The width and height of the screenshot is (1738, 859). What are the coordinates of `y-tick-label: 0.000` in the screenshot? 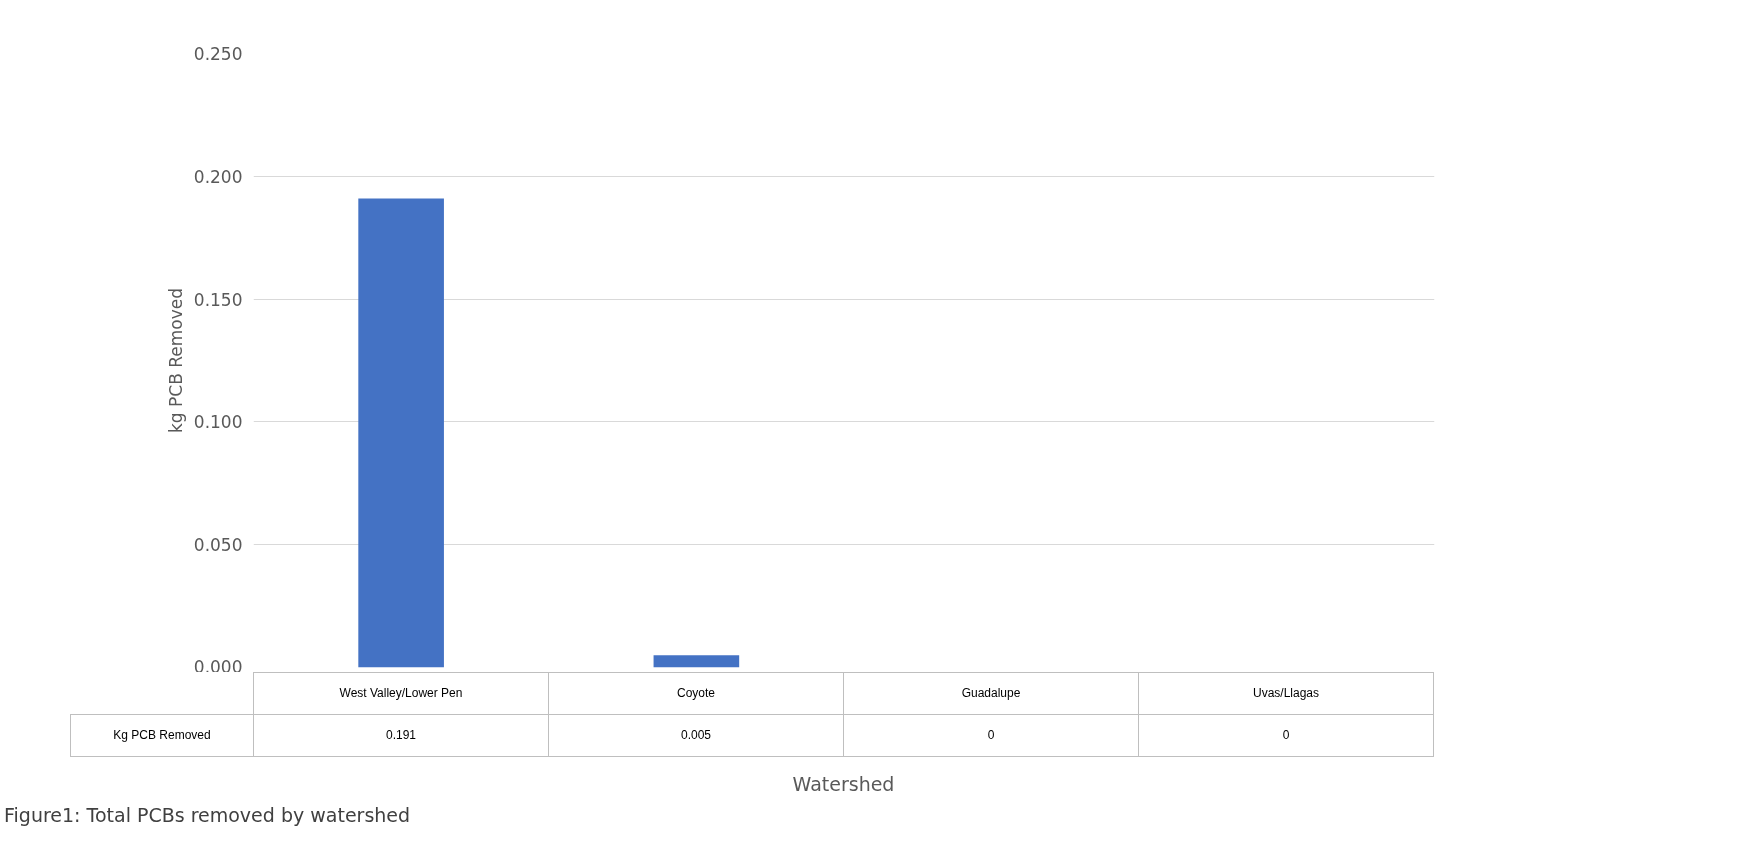 It's located at (218, 666).